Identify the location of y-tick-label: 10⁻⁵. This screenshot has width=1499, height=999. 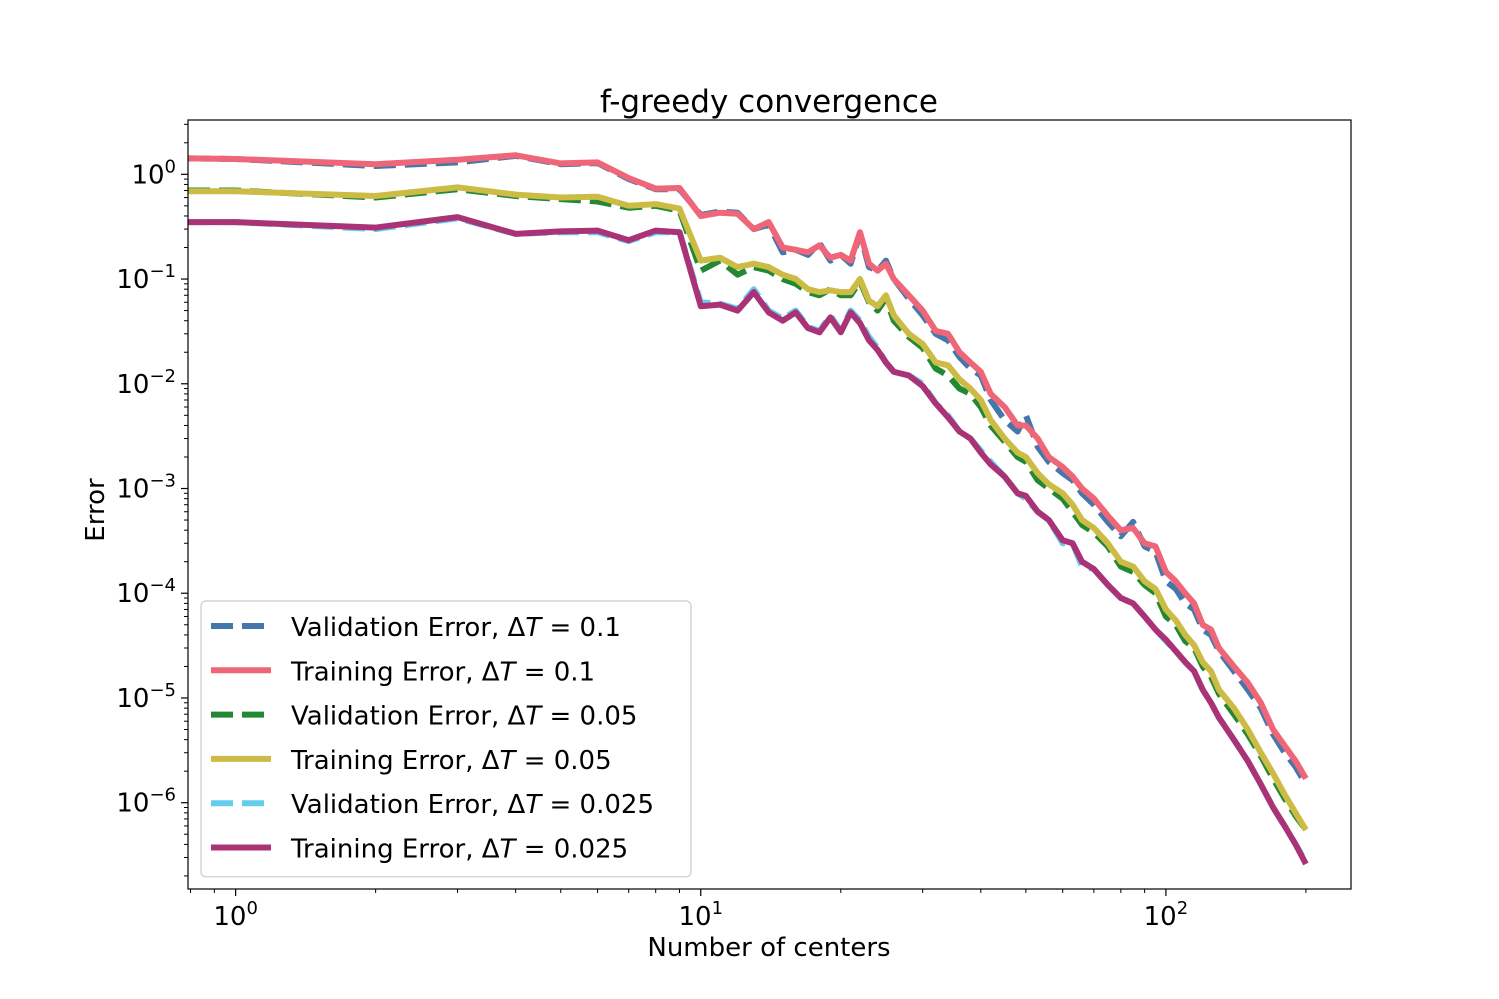
(146, 697).